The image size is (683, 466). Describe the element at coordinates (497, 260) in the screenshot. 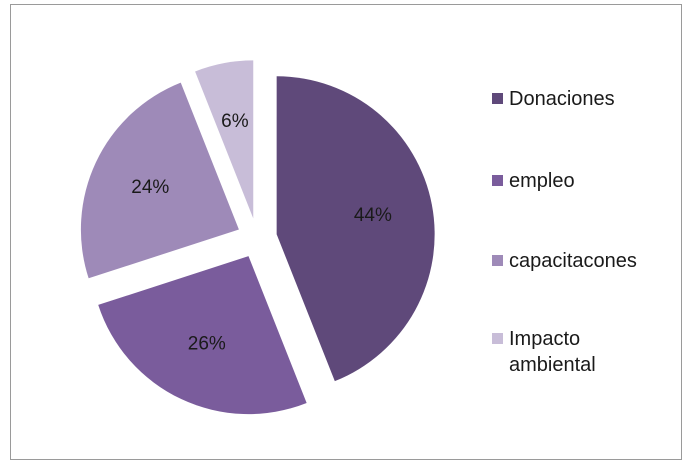

I see `legend-swatch-capacitacones` at that location.